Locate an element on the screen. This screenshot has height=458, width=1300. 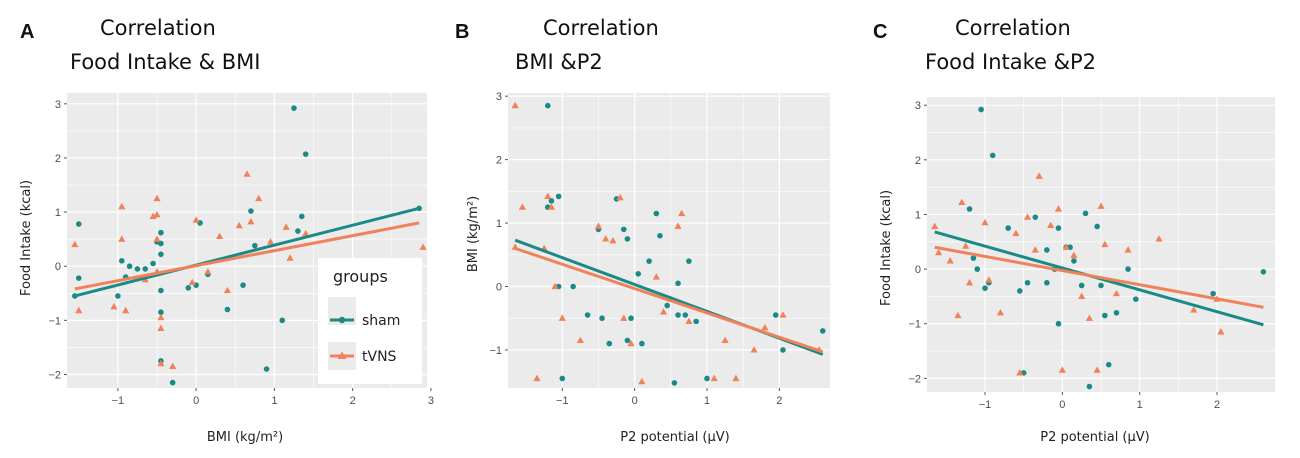
panel-c-fit-line-tvns is located at coordinates (1099, 277).